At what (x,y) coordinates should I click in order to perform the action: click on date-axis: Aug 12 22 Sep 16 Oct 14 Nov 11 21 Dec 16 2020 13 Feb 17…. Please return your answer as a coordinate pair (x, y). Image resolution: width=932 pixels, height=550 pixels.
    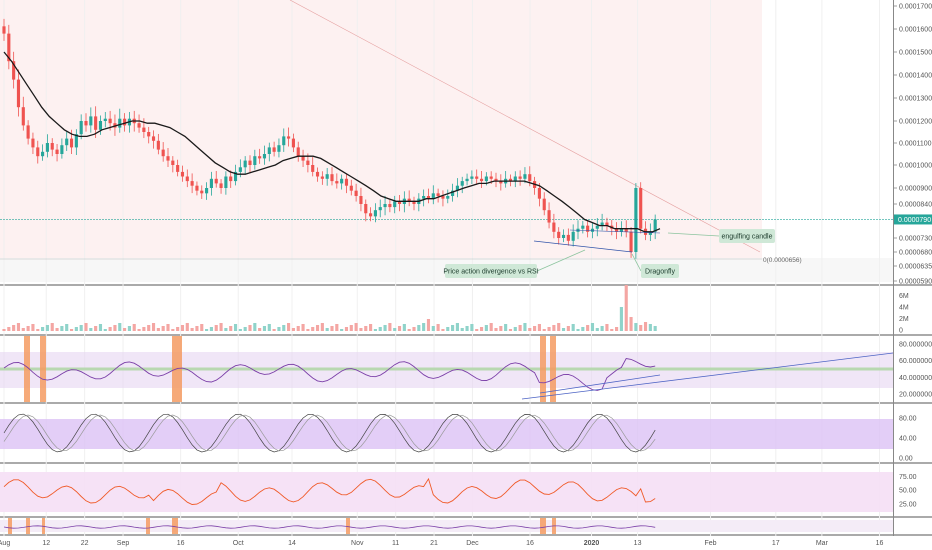
    Looking at the image, I should click on (441, 543).